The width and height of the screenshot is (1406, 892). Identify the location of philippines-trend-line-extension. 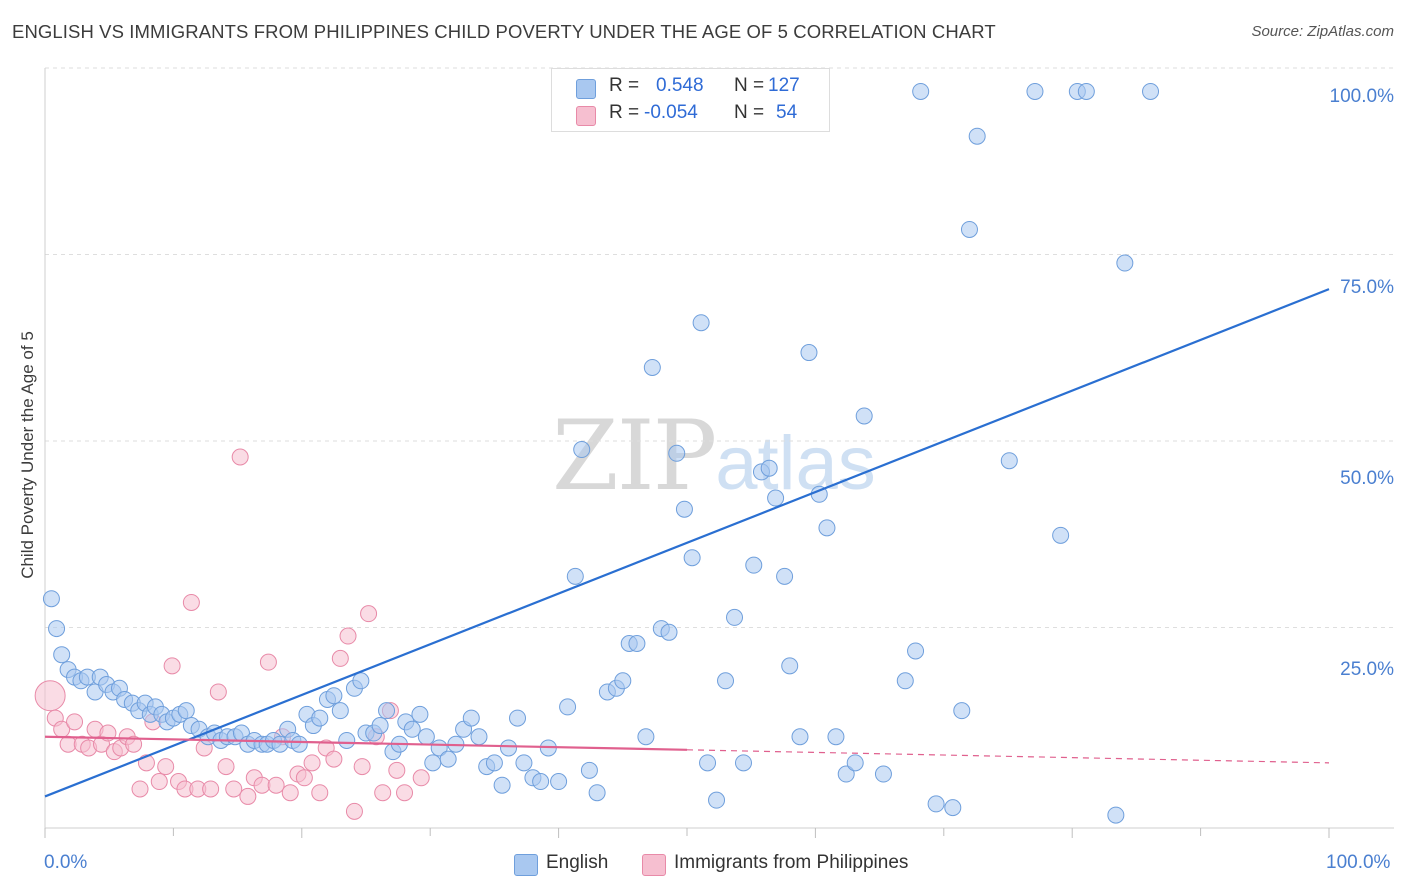
(1008, 756).